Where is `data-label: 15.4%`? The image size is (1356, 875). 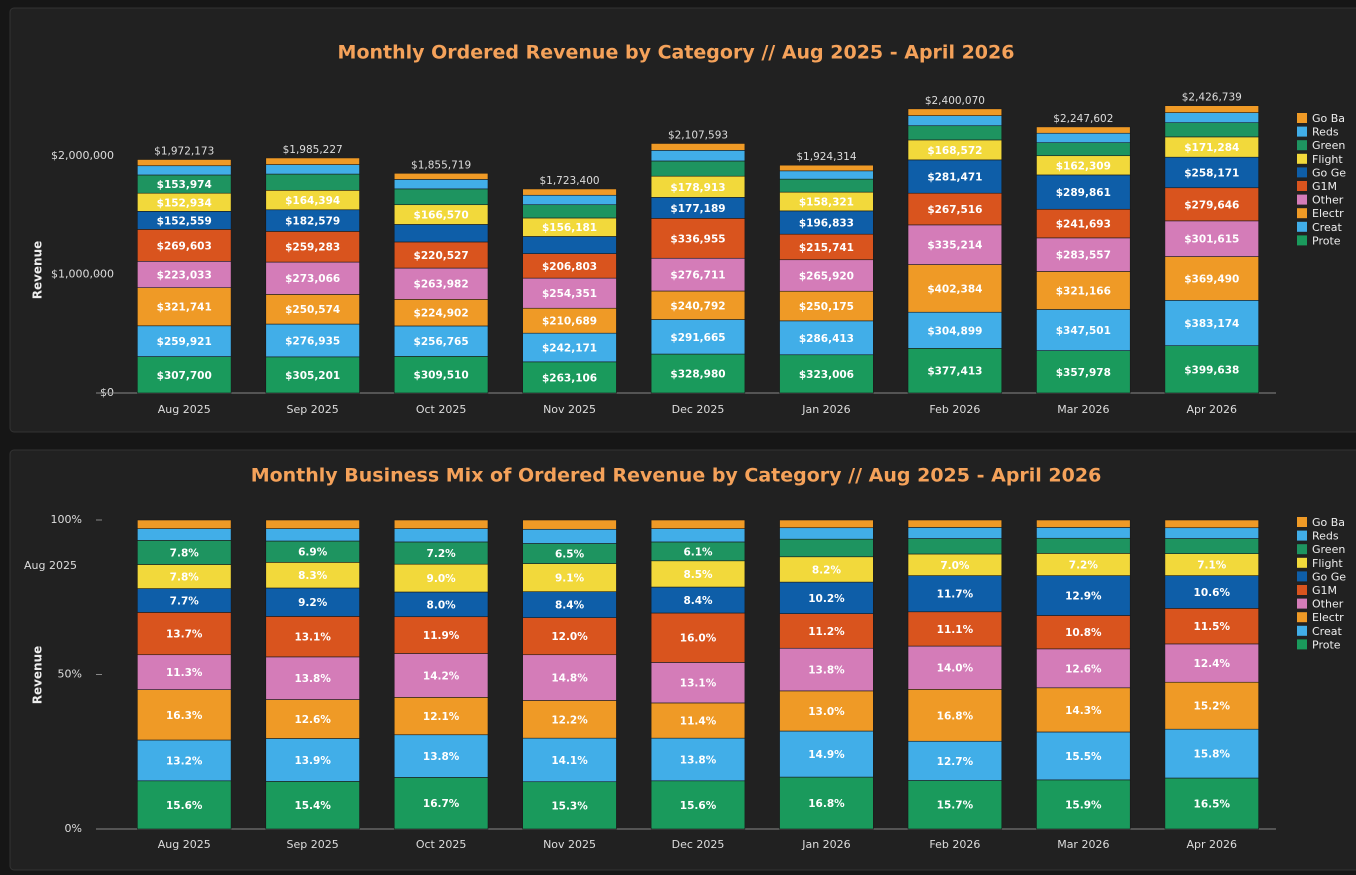
data-label: 15.4% is located at coordinates (312, 806).